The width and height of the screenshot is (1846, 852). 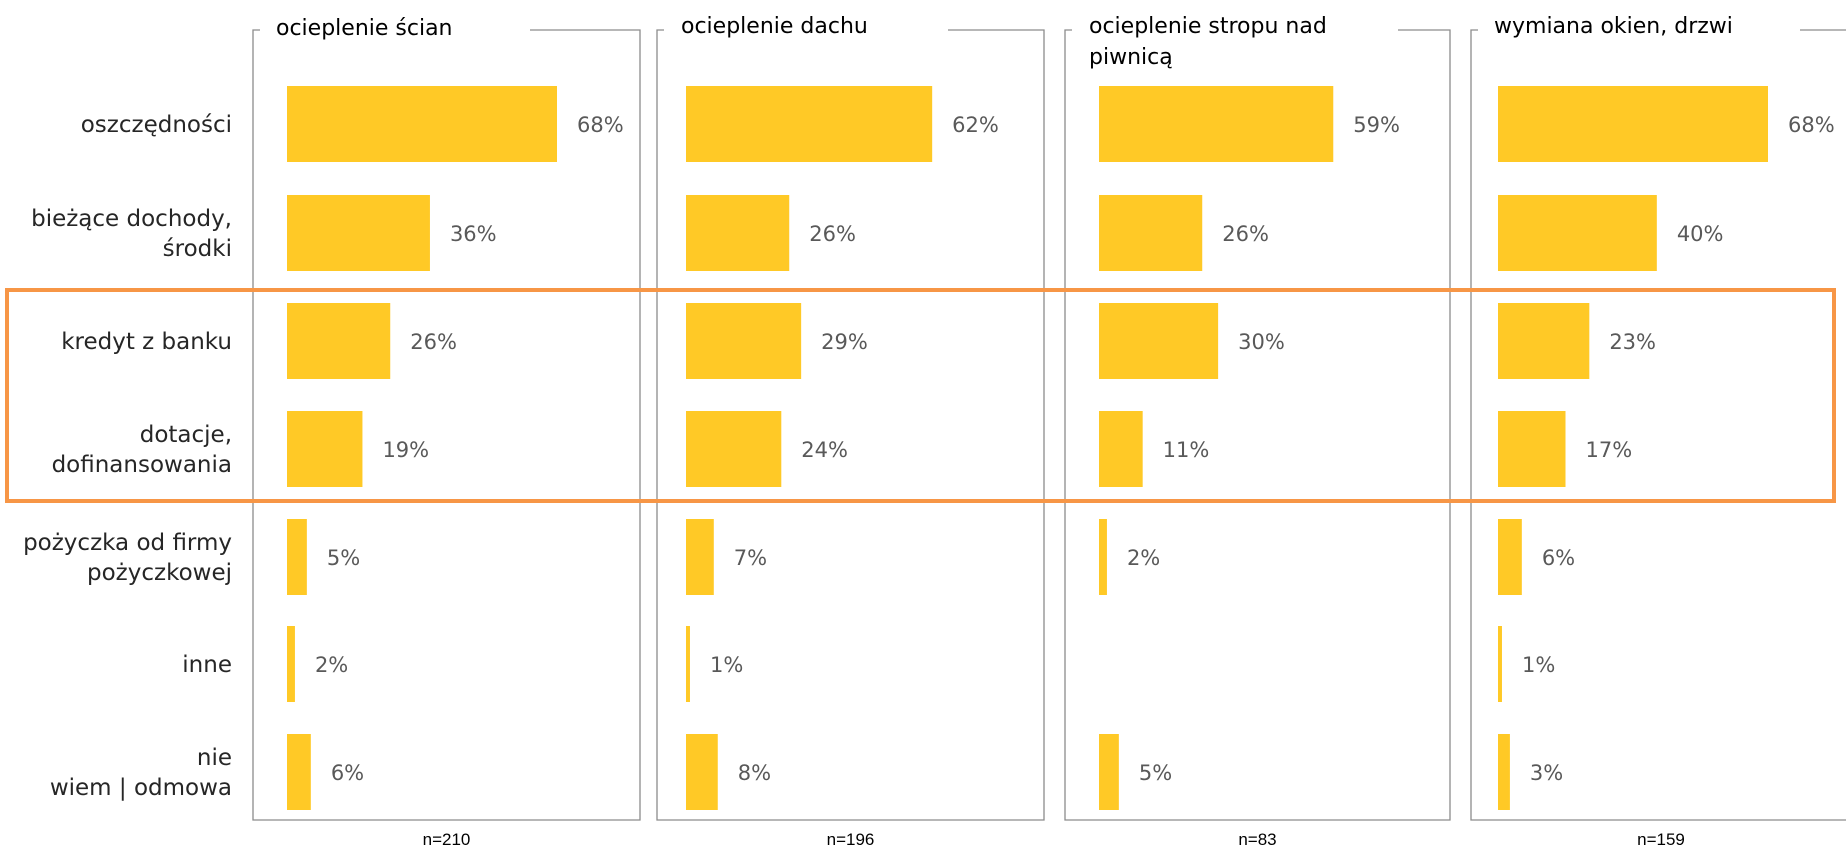 What do you see at coordinates (754, 773) in the screenshot?
I see `data-label: 8%` at bounding box center [754, 773].